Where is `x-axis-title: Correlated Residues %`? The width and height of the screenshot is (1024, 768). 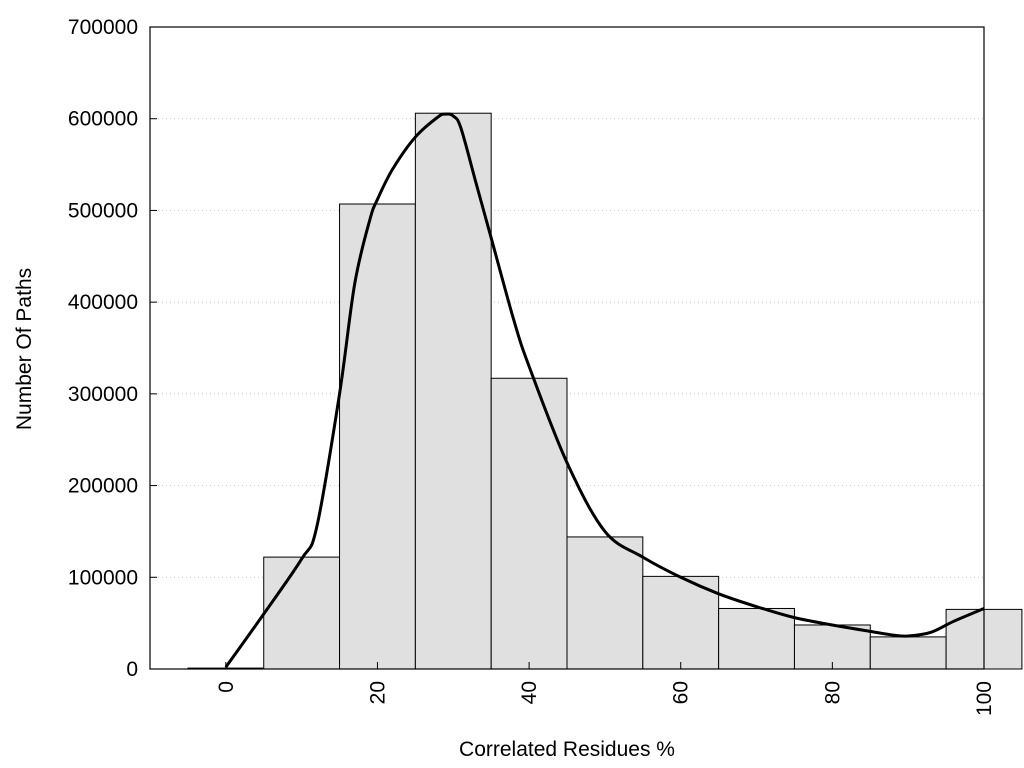
x-axis-title: Correlated Residues % is located at coordinates (567, 749).